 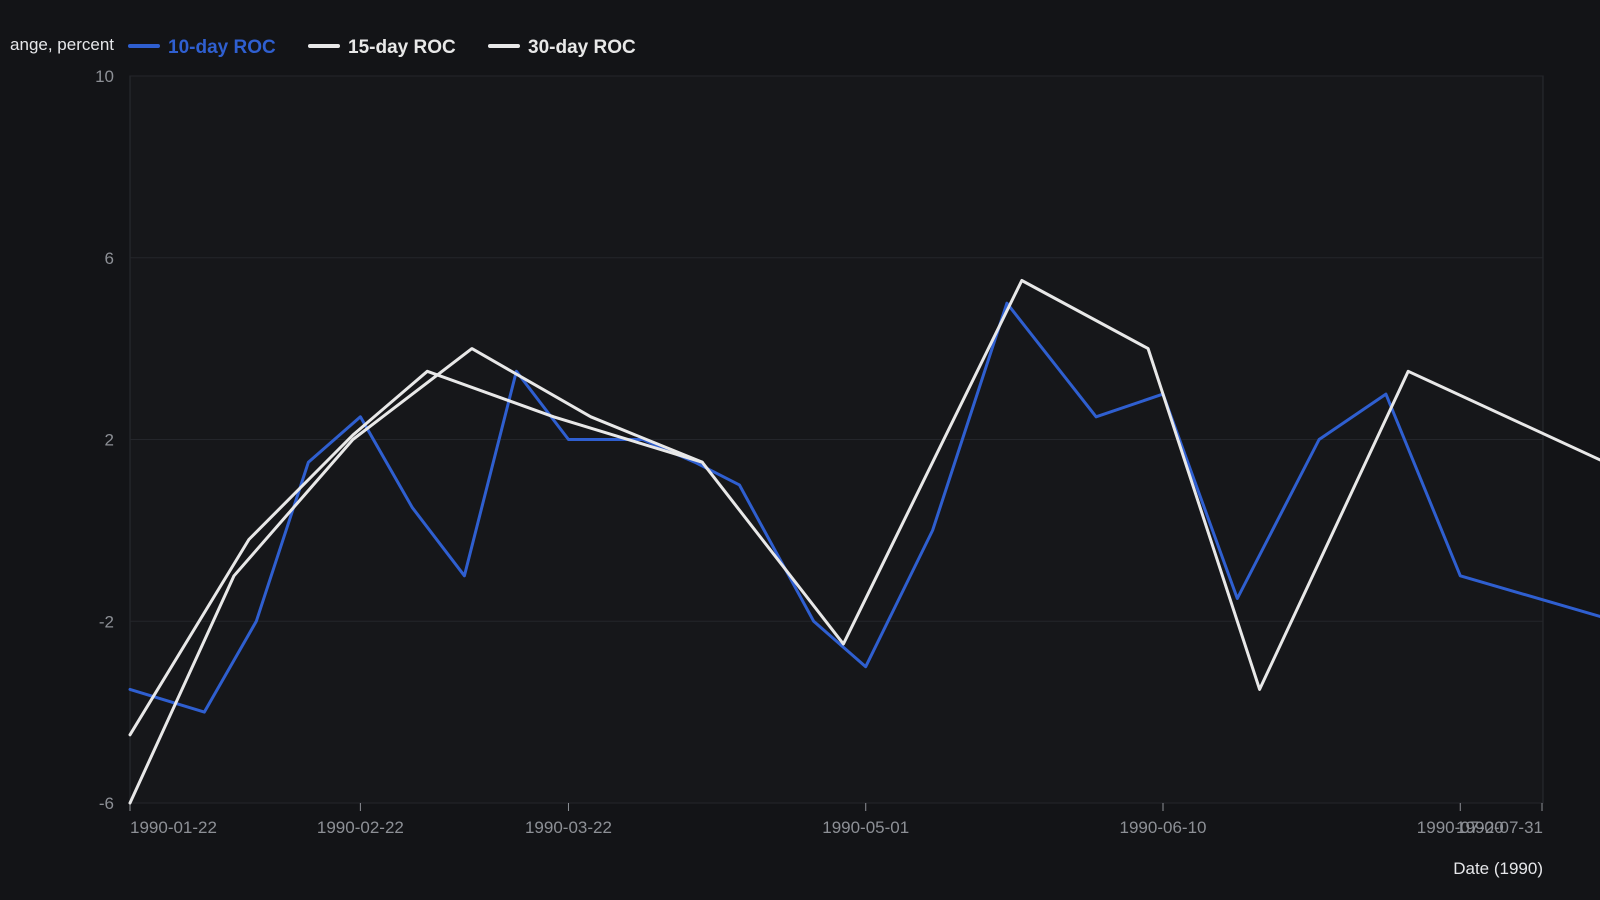 I want to click on y-axis-title: ange, percent, so click(x=62, y=44).